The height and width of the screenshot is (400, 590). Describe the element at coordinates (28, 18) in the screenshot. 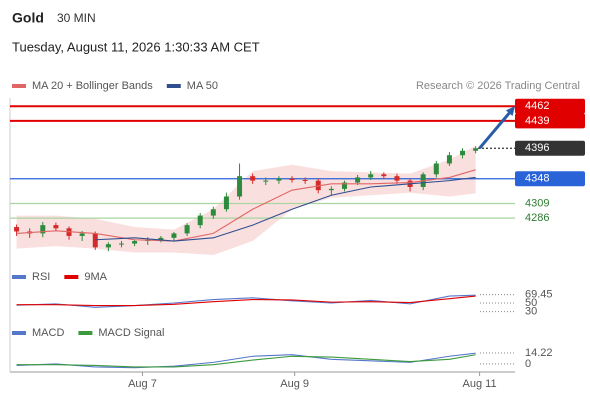

I see `instrument-title: Gold` at that location.